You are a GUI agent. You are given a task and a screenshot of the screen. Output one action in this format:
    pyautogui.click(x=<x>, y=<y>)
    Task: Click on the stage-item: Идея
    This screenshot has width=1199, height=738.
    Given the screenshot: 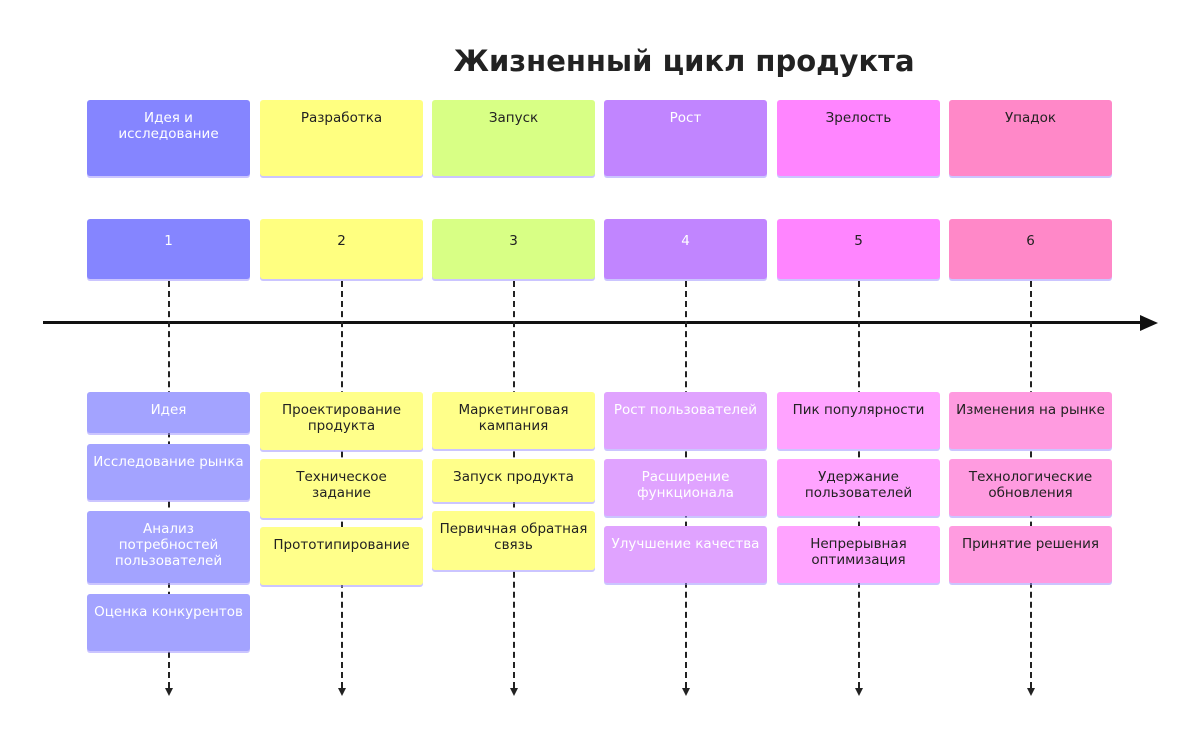 What is the action you would take?
    pyautogui.click(x=168, y=412)
    